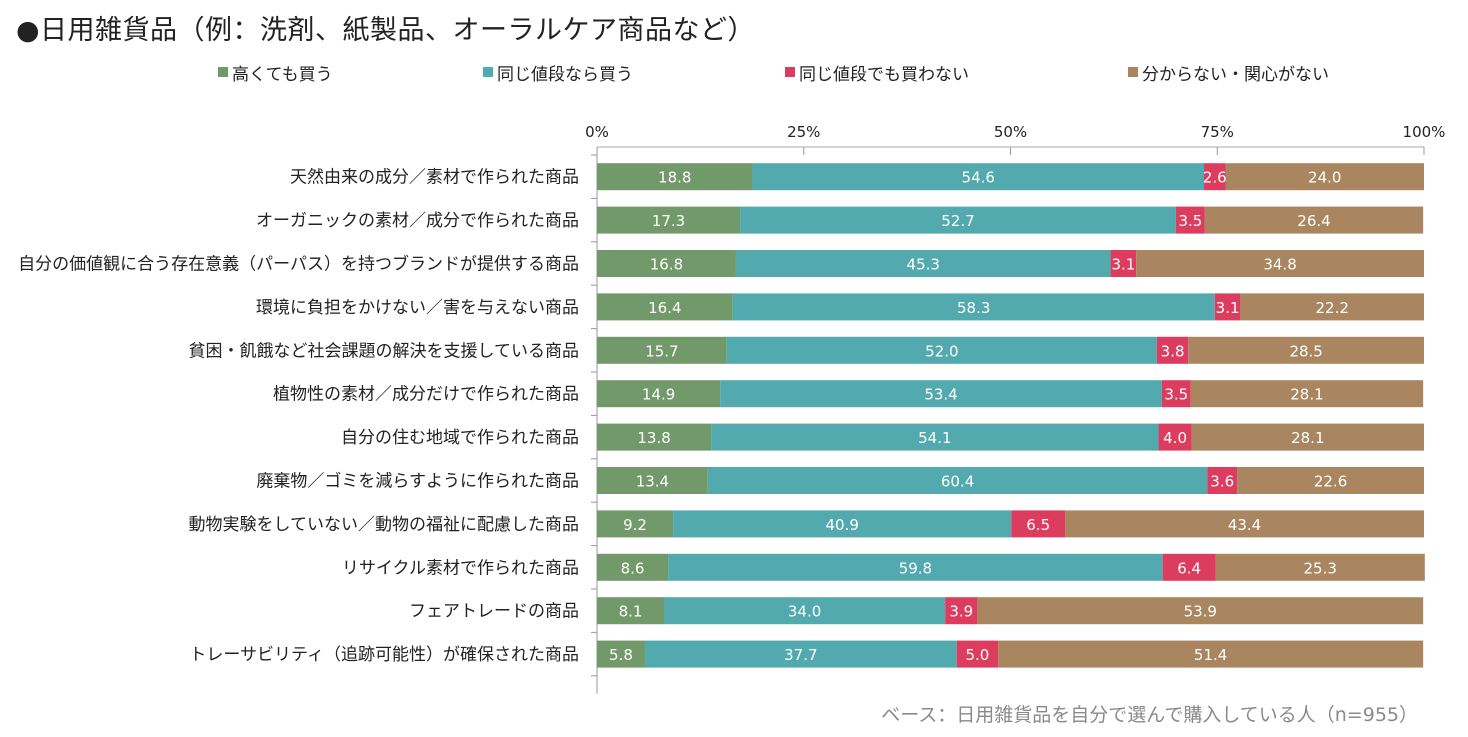  Describe the element at coordinates (460, 438) in the screenshot. I see `category-label: 自分の住む地域で作られた商品` at that location.